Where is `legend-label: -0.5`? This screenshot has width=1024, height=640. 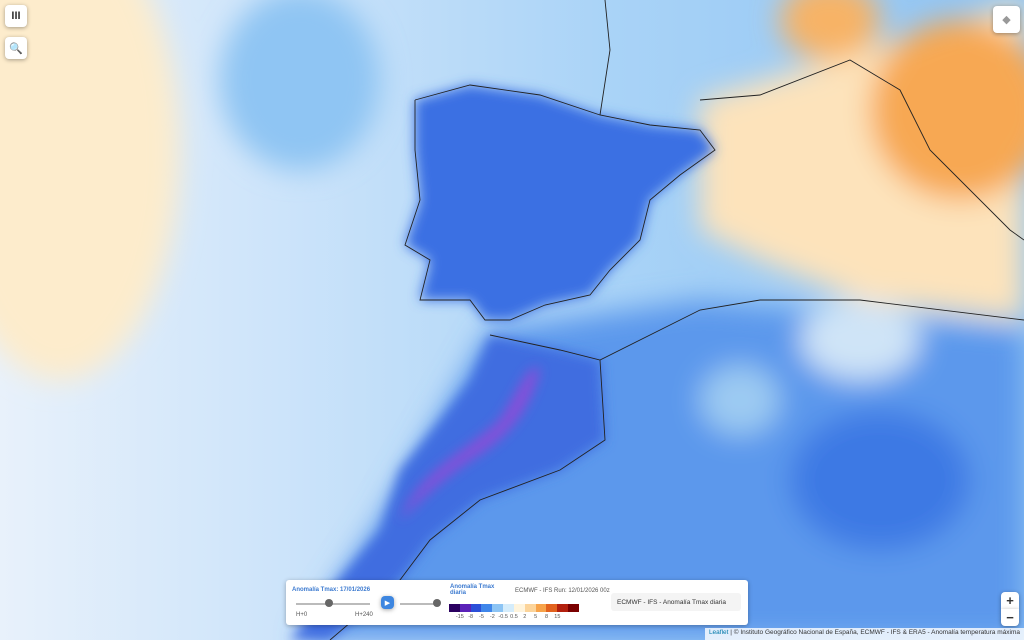
legend-label: -0.5 is located at coordinates (503, 617).